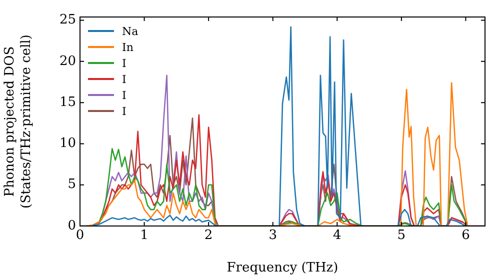  Describe the element at coordinates (282, 268) in the screenshot. I see `x-axis-title: Frequency (THz)` at that location.